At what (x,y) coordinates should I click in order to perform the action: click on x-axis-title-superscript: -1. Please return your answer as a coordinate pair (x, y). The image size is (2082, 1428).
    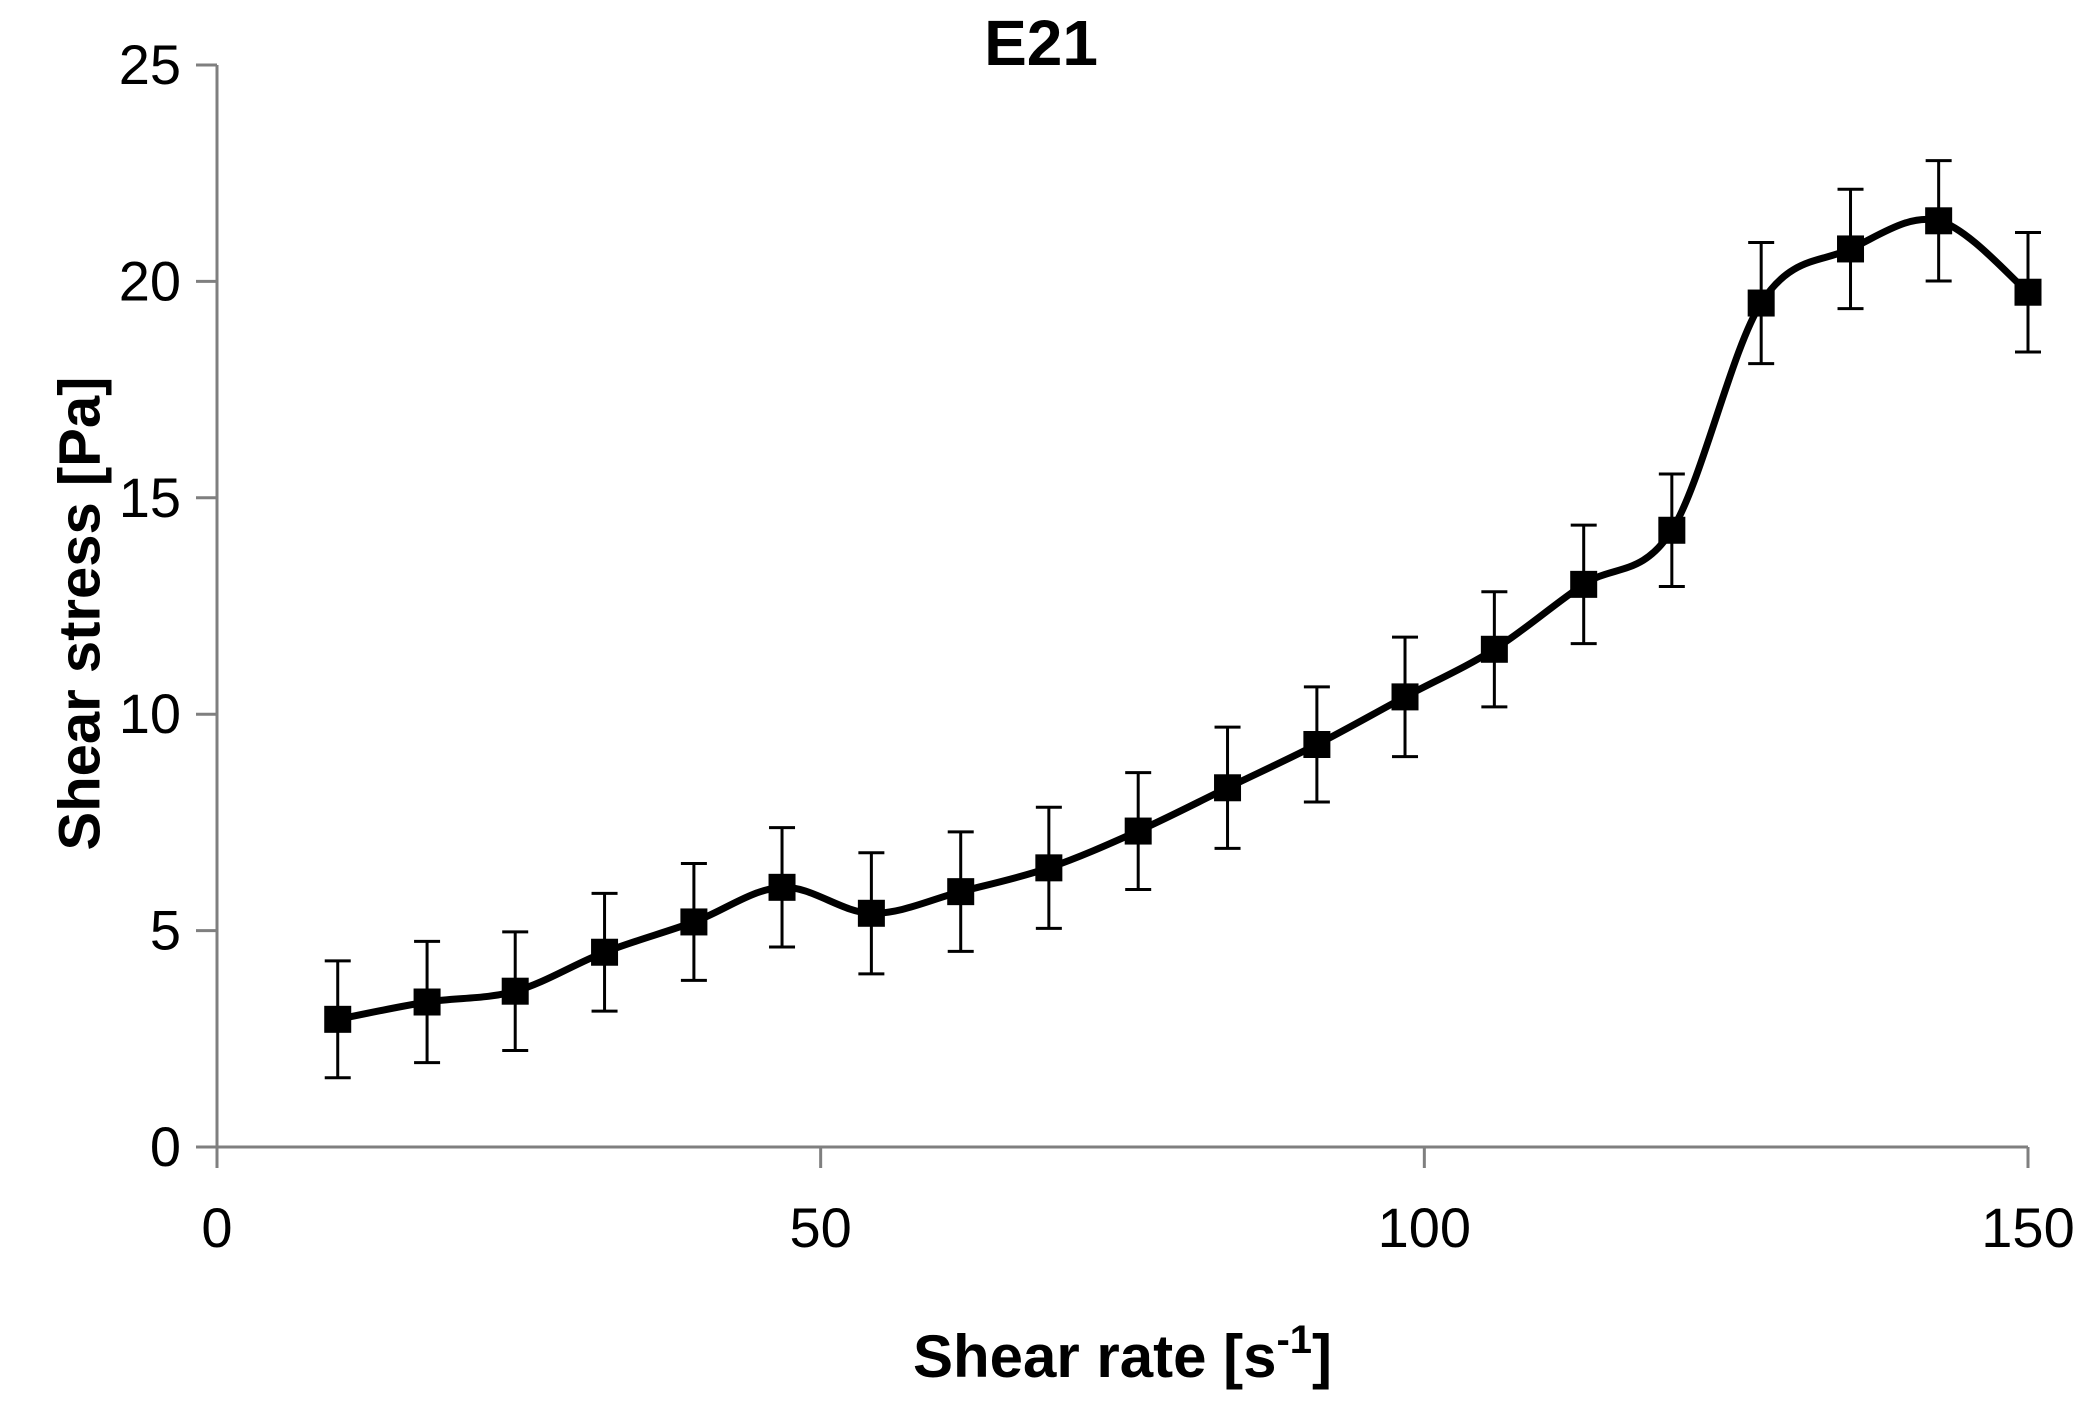
    Looking at the image, I should click on (1294, 1340).